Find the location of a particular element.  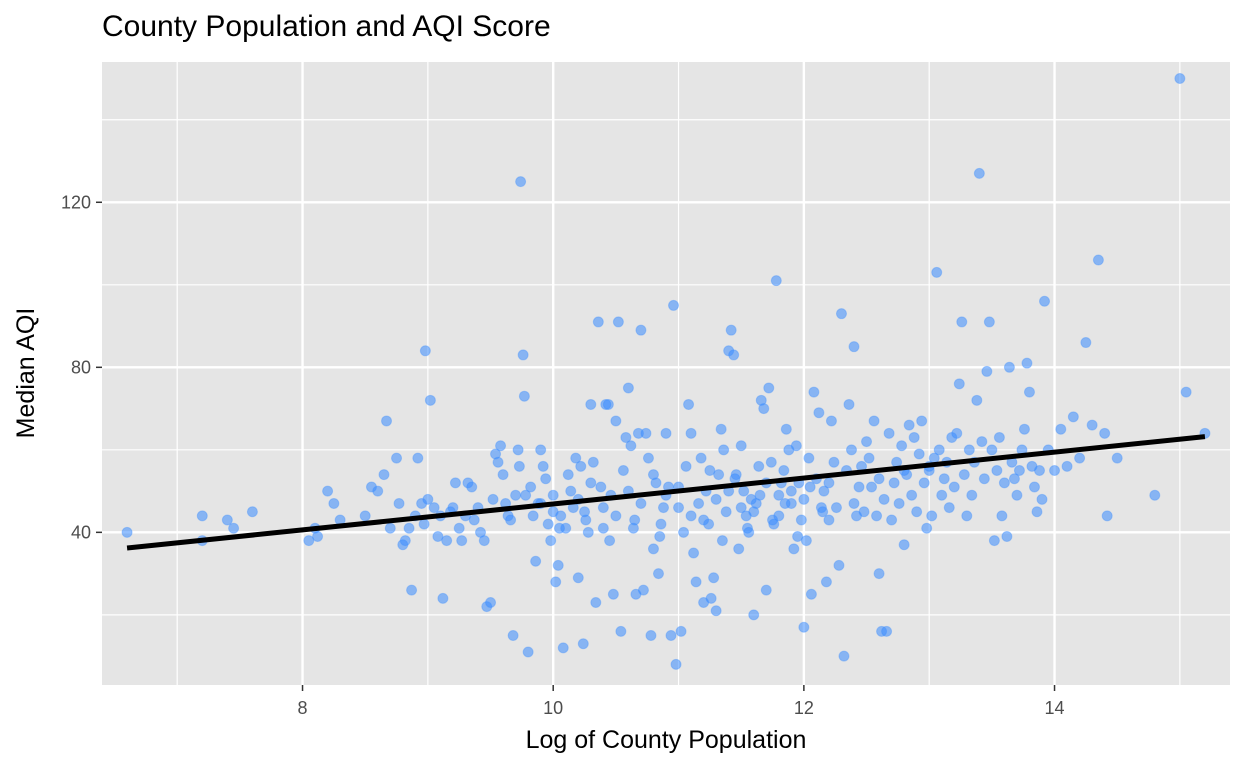

trend-line is located at coordinates (666, 492).